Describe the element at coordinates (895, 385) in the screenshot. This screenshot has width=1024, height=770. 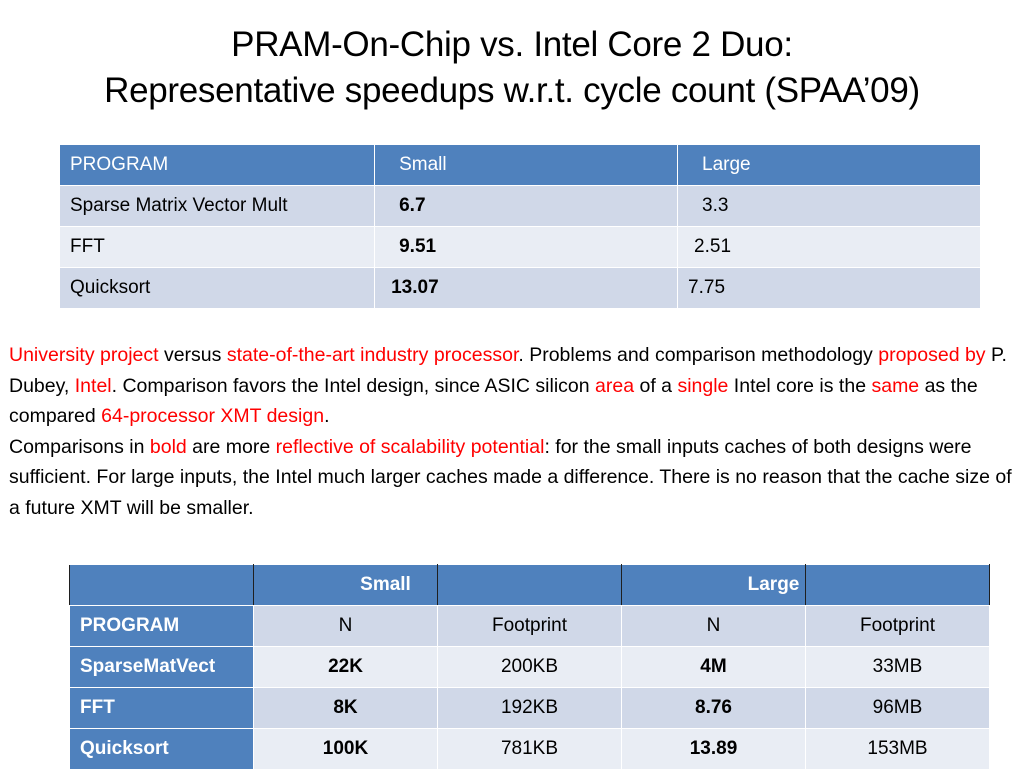
I see `text-same: same` at that location.